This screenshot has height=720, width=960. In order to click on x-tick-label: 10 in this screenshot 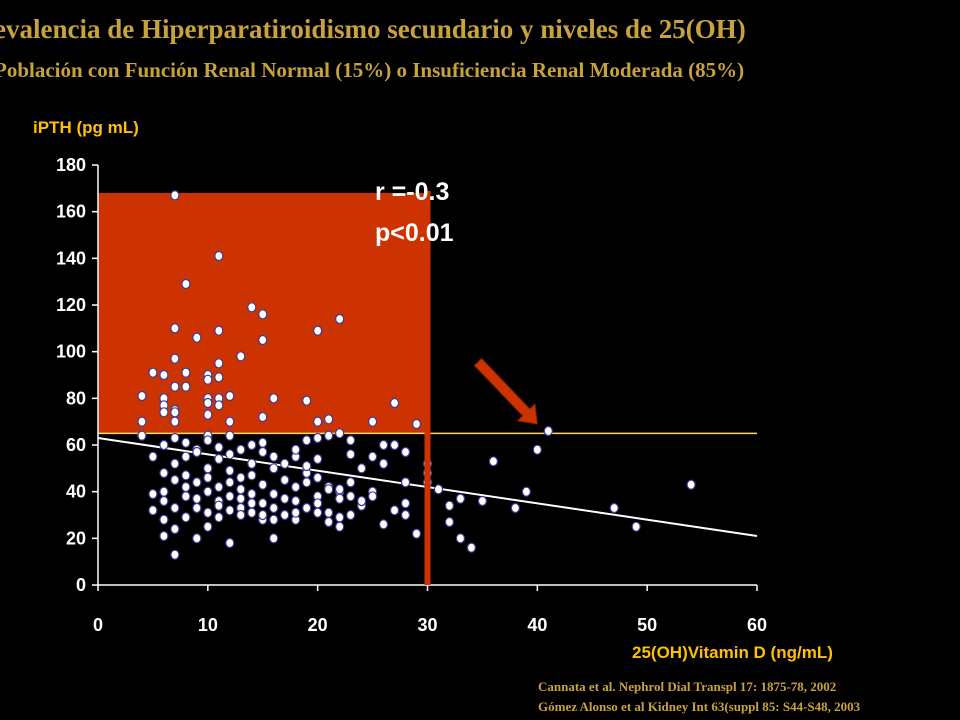, I will do `click(208, 625)`.